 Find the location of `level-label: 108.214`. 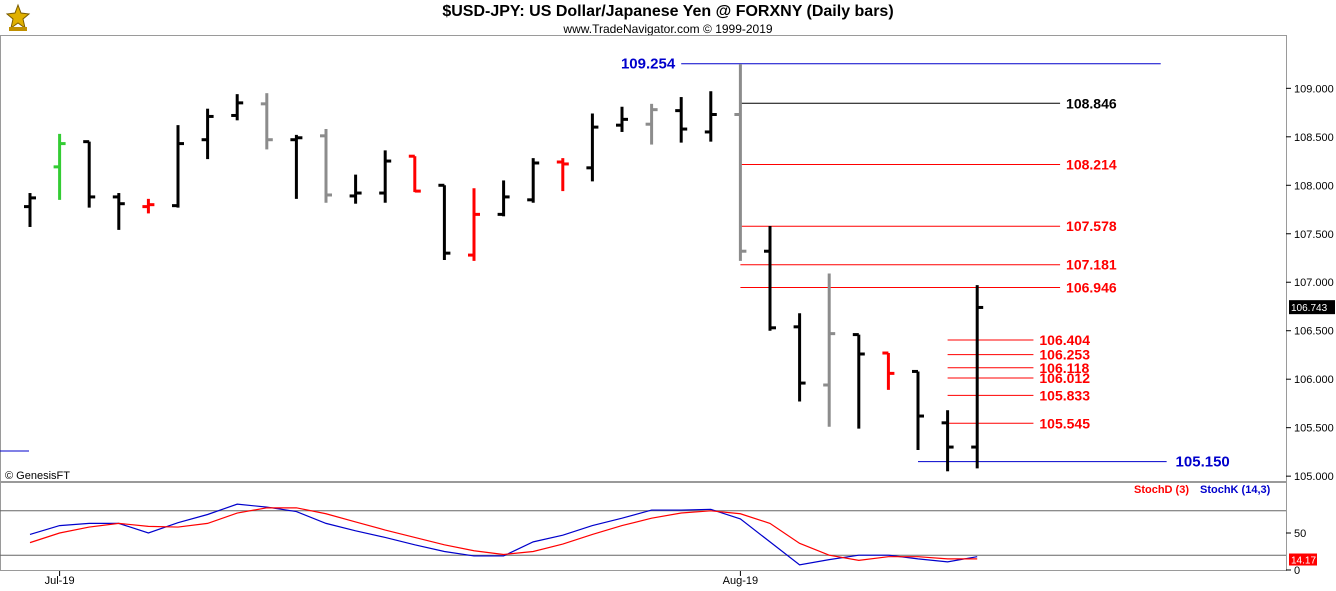

level-label: 108.214 is located at coordinates (1091, 165).